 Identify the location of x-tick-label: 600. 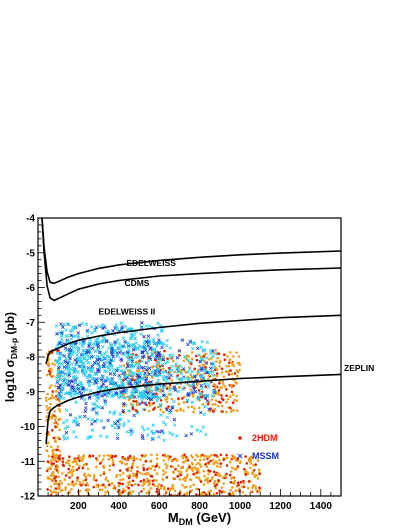
(159, 506).